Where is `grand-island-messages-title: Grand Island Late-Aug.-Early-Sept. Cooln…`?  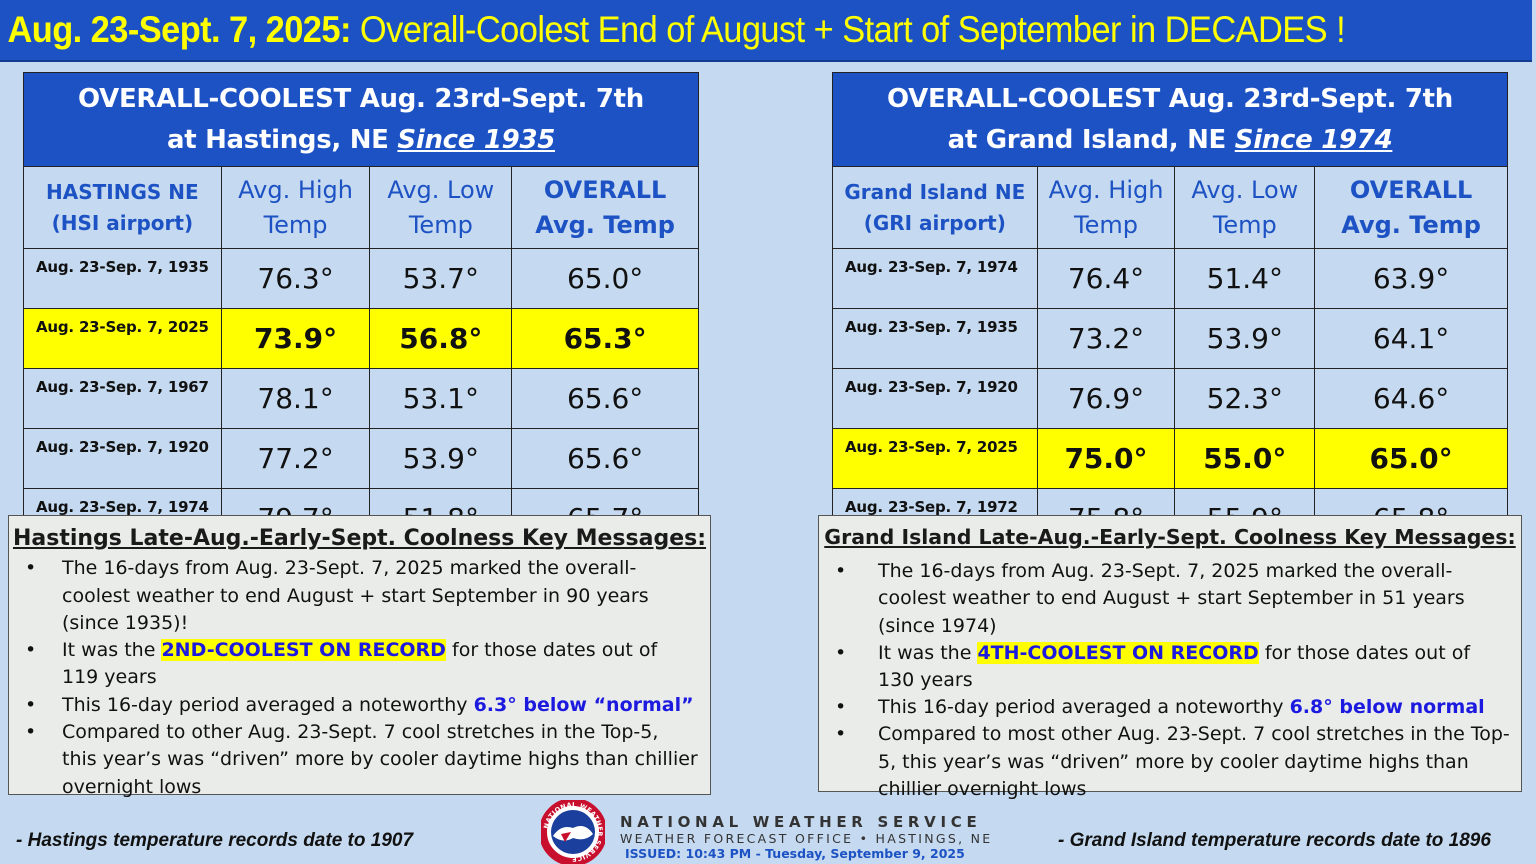 grand-island-messages-title: Grand Island Late-Aug.-Early-Sept. Cooln… is located at coordinates (1170, 537).